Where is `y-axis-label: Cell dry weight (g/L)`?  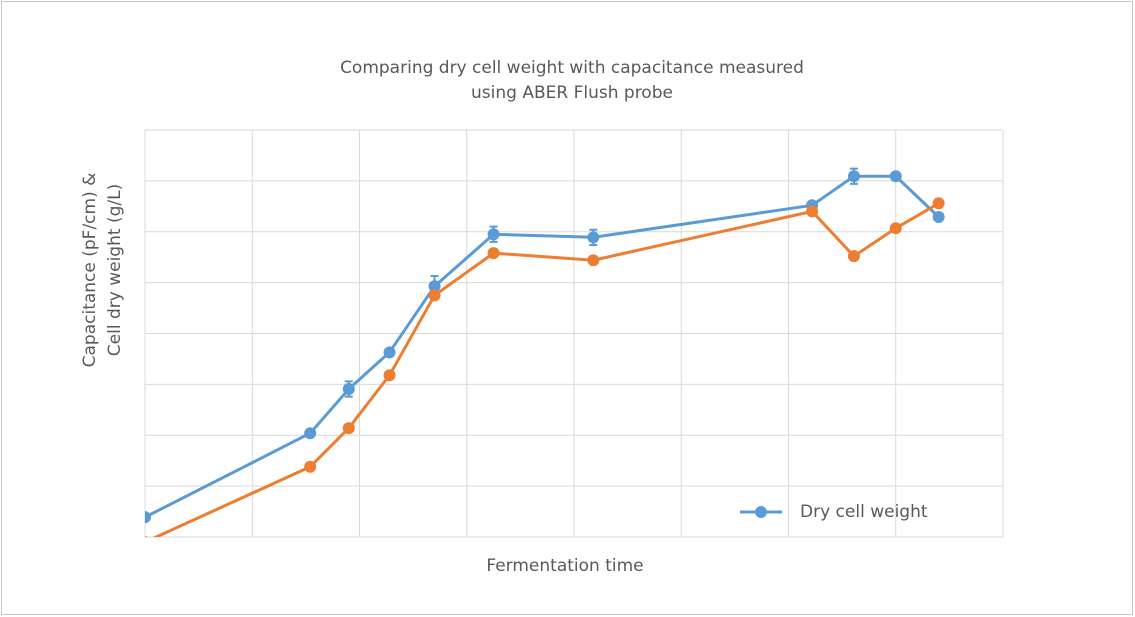
y-axis-label: Cell dry weight (g/L) is located at coordinates (115, 270).